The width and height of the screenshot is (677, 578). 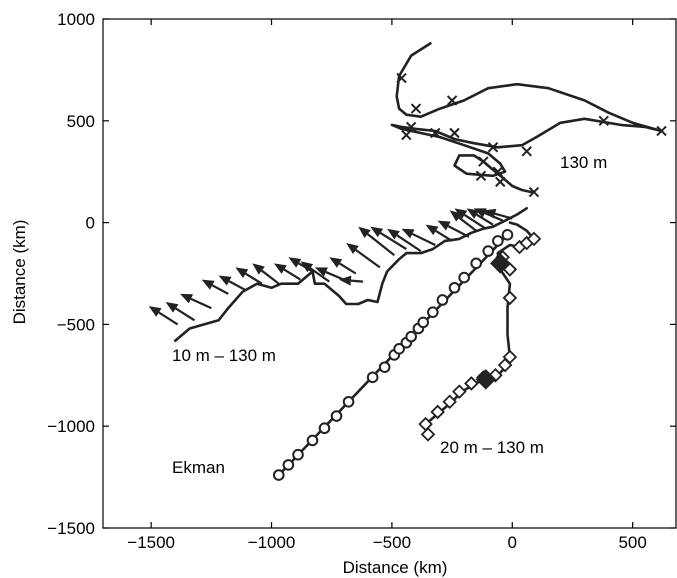 I want to click on y-tick-label: −1500, so click(x=71, y=528).